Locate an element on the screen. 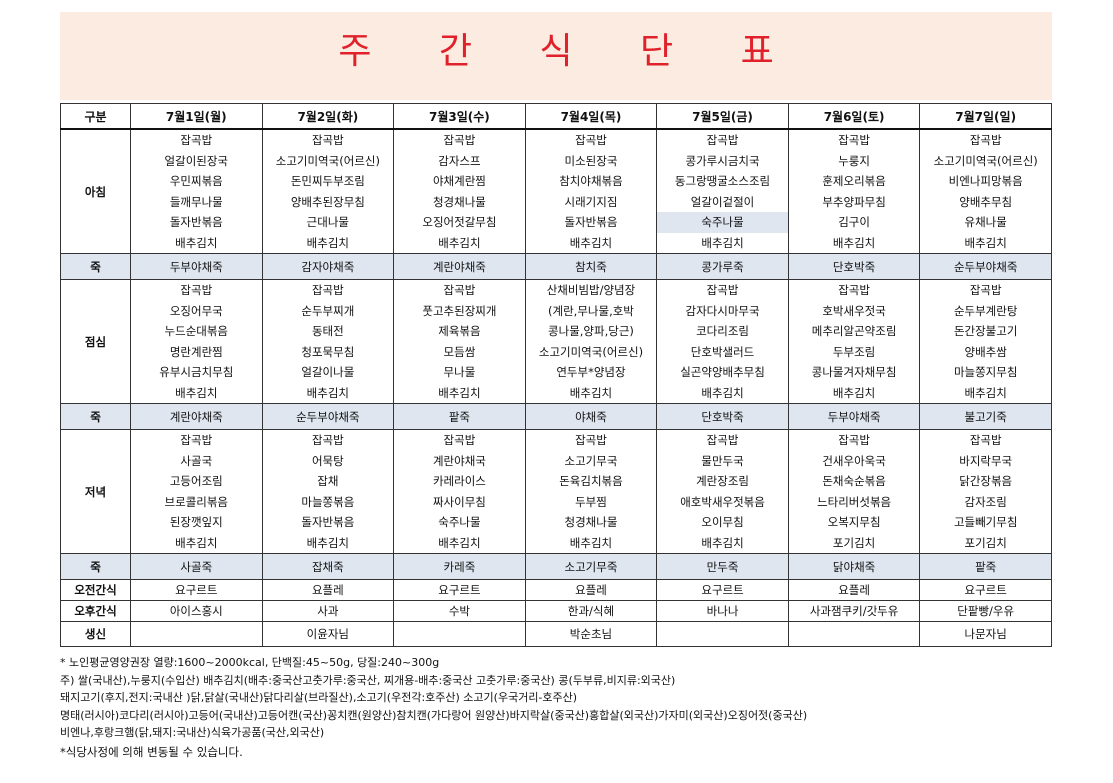 Image resolution: width=1113 pixels, height=783 pixels. dish-item: 메추리알곤약조림 is located at coordinates (854, 331).